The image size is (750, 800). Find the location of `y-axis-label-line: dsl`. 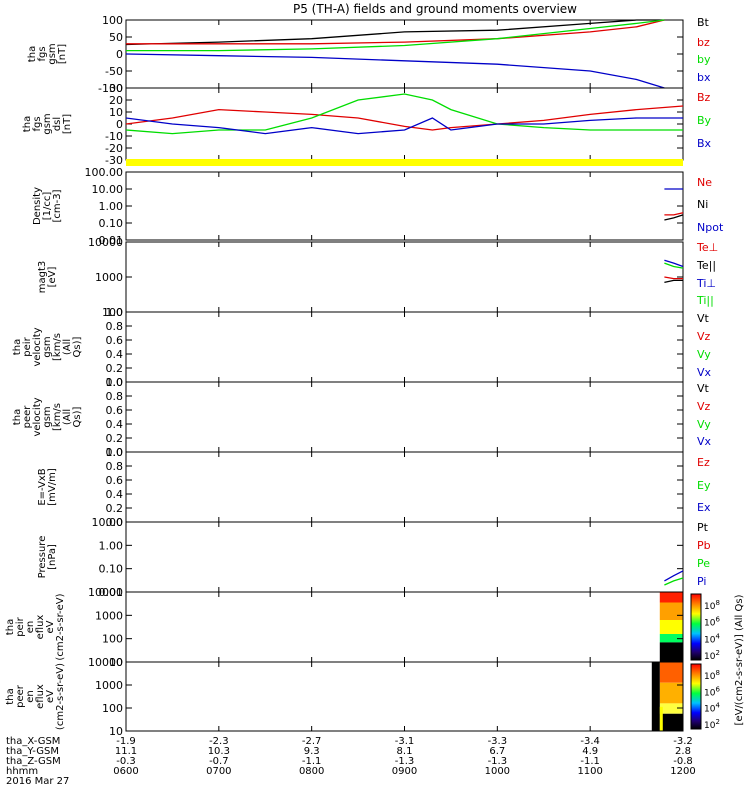

y-axis-label-line: dsl is located at coordinates (57, 124).